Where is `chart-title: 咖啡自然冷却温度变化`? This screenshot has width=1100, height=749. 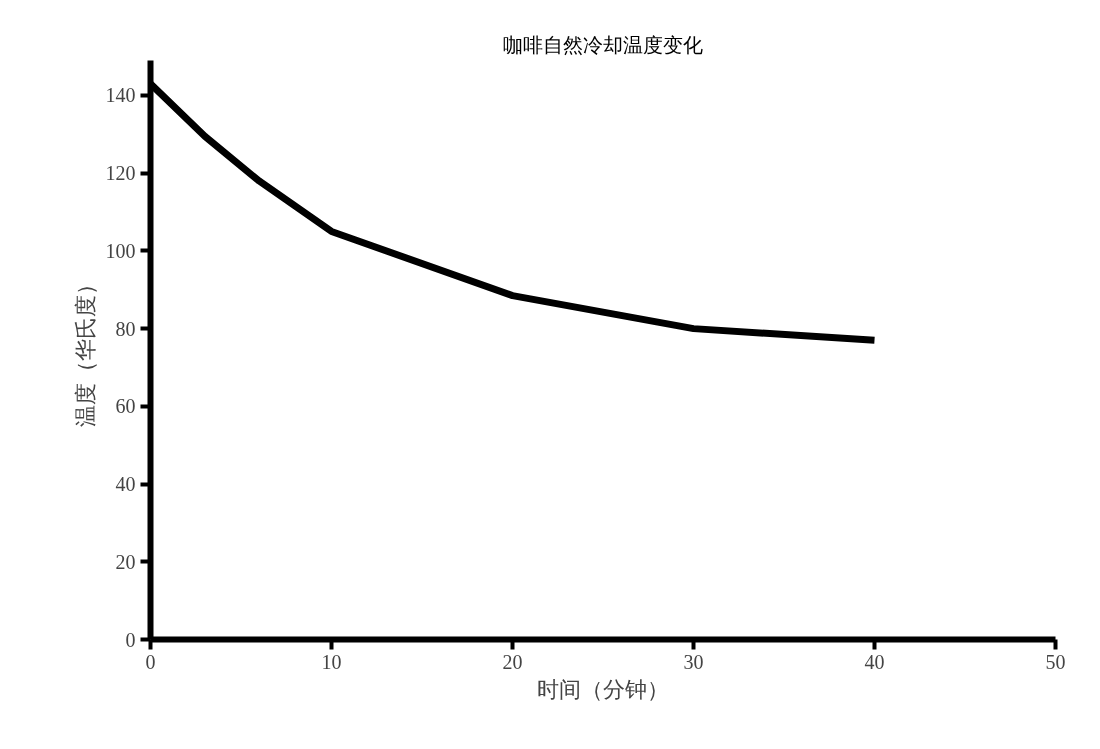 chart-title: 咖啡自然冷却温度变化 is located at coordinates (603, 44).